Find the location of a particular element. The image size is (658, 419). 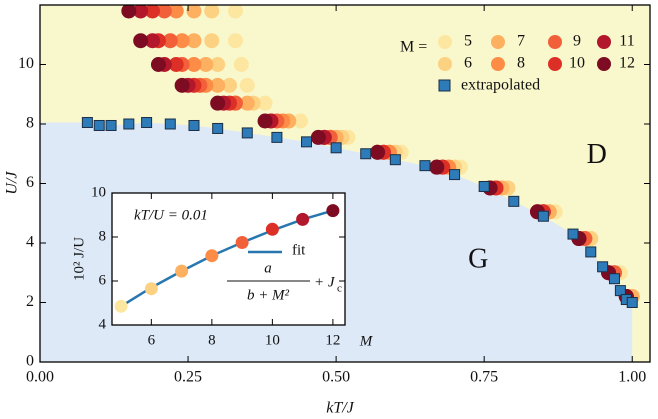

legend-label: 11 is located at coordinates (626, 41).